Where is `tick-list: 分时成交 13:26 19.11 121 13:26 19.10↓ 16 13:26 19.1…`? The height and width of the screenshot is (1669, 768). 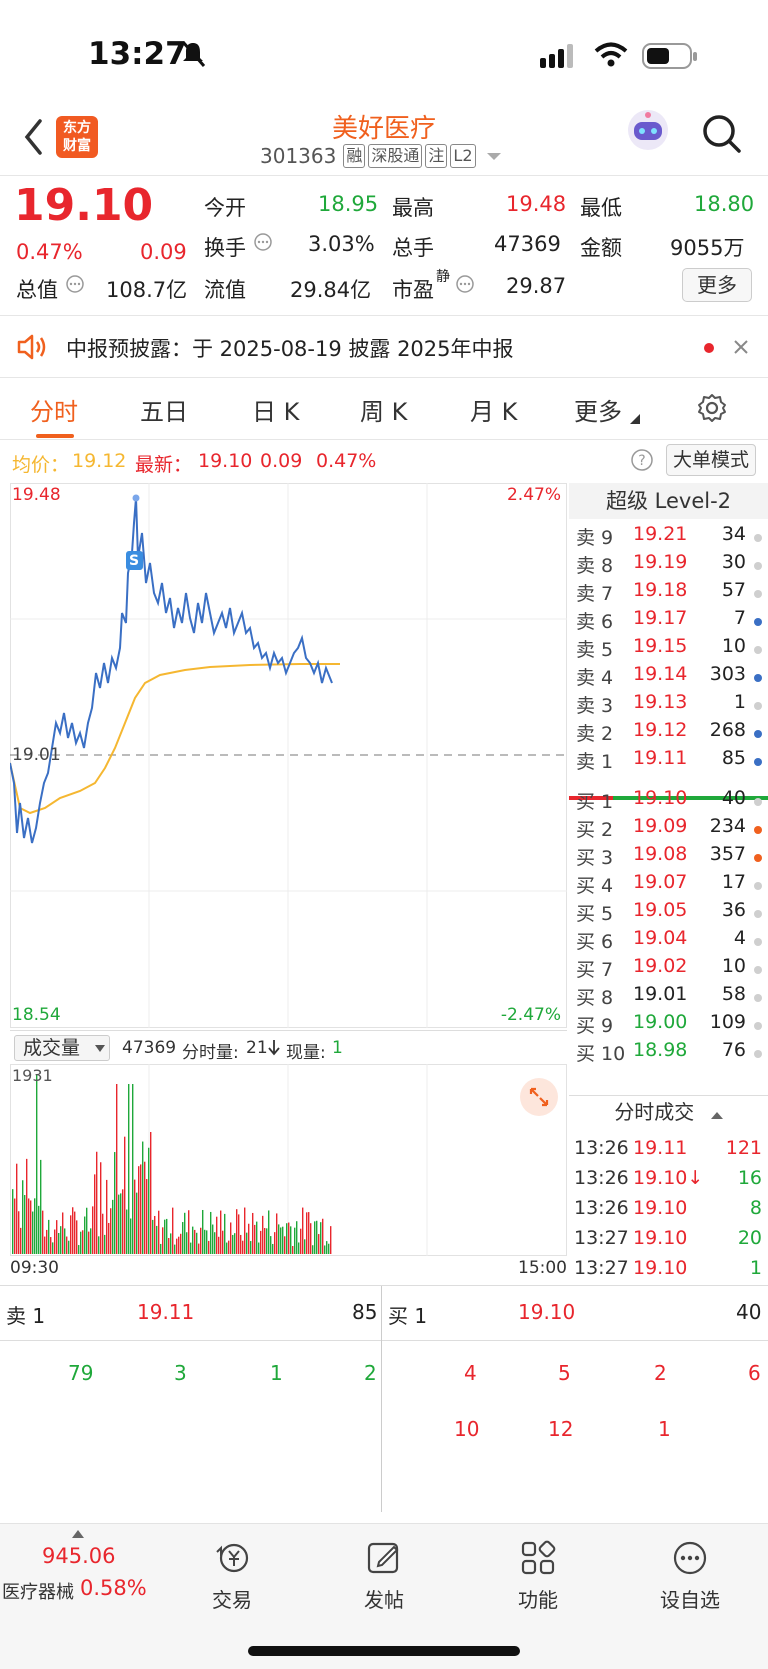
tick-list: 分时成交 13:26 19.11 121 13:26 19.10↓ 16 13:26 19.1… is located at coordinates (668, 1190).